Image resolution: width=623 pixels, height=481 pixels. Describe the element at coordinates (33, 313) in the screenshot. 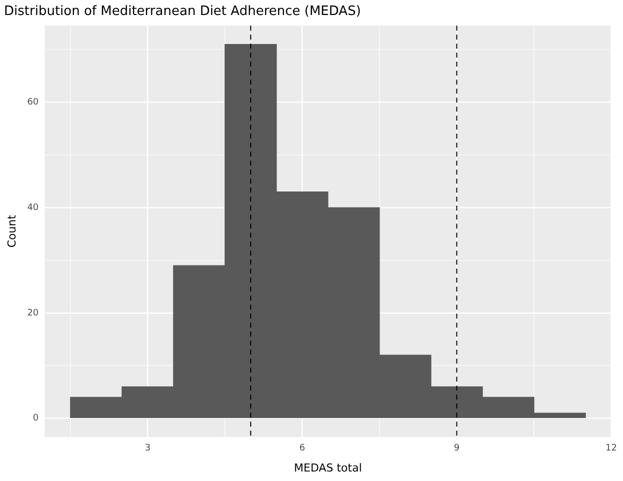

I see `y-tick-label: 20` at that location.